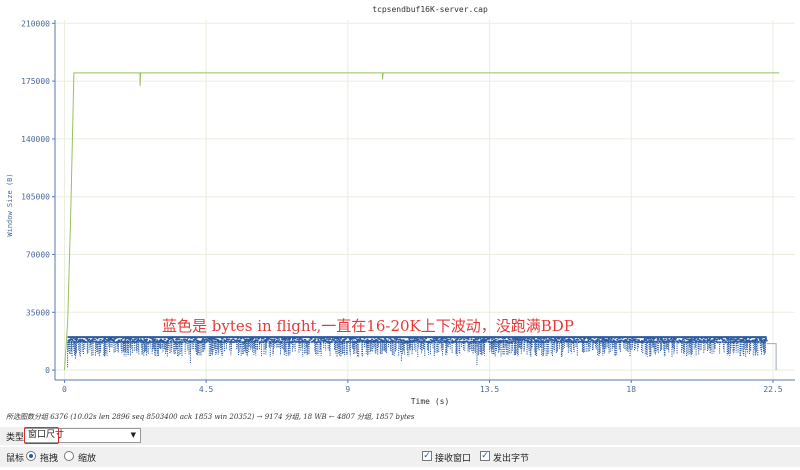 The image size is (800, 470). I want to click on drag-radio, so click(31, 456).